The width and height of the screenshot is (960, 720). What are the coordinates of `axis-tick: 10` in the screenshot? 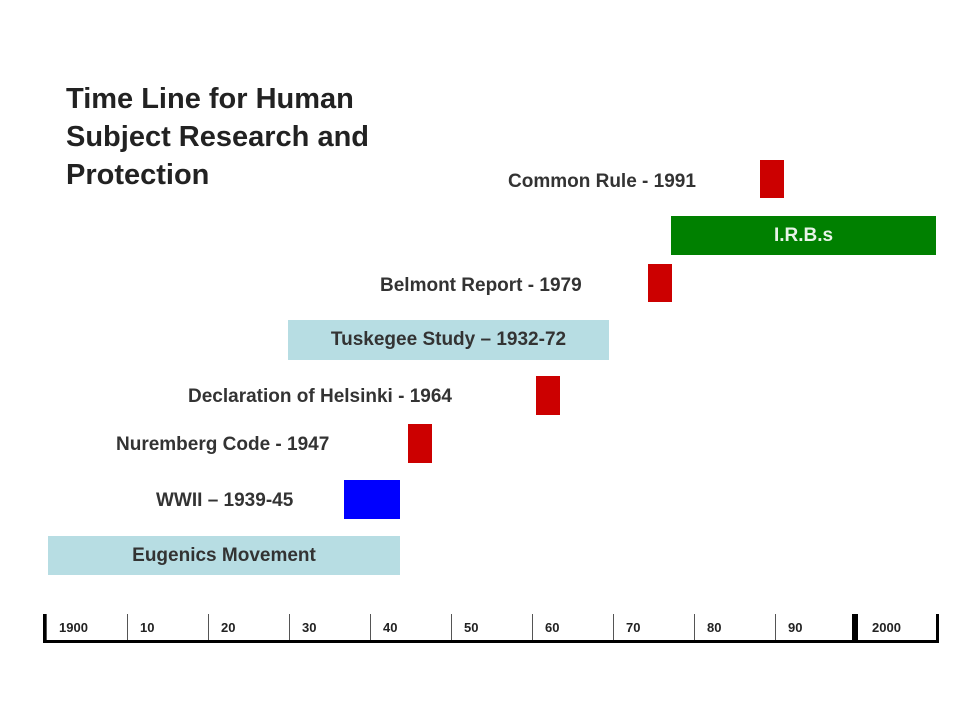 It's located at (167, 627).